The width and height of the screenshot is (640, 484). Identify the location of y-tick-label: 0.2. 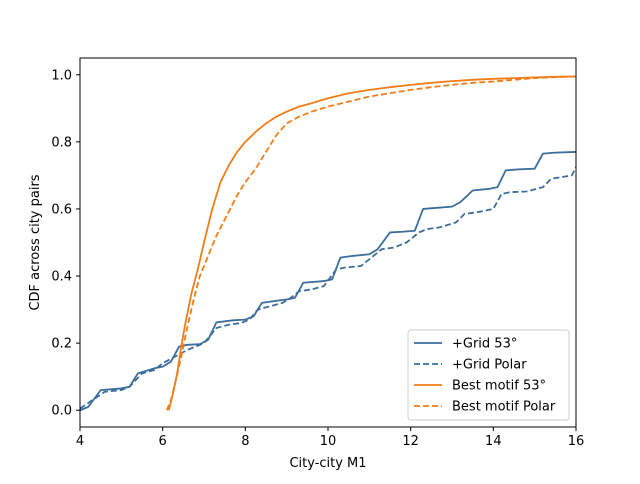
(61, 344).